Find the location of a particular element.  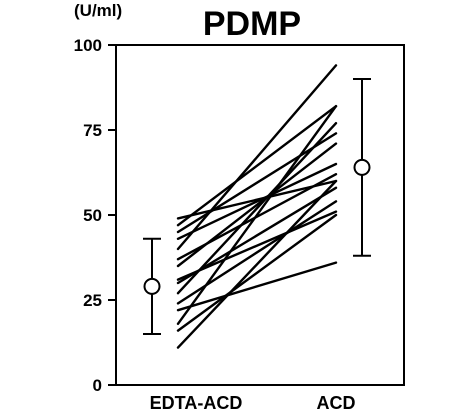

chart-title: PDMP is located at coordinates (252, 24).